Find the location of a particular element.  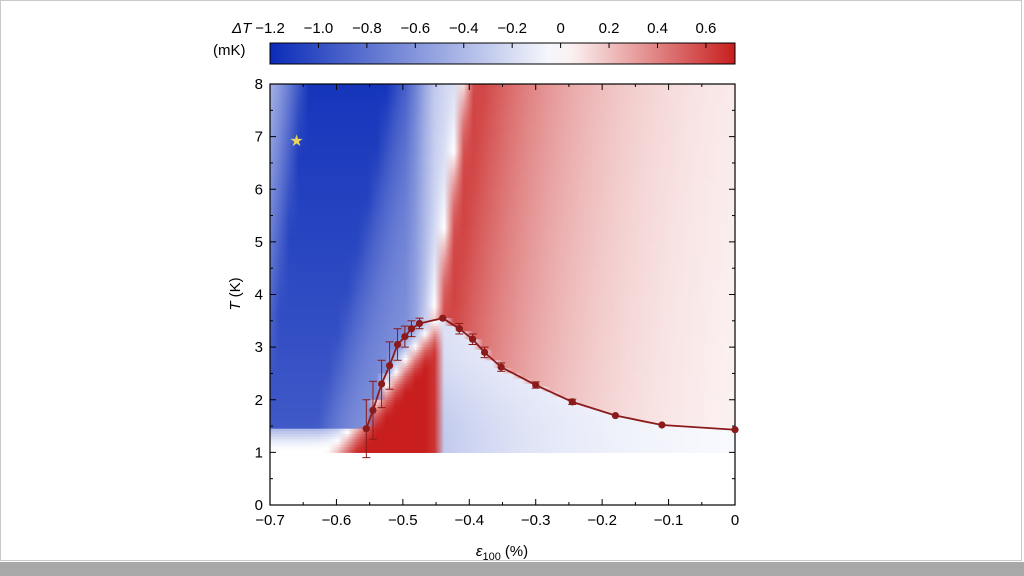

colorbar-label-unit: (mK) is located at coordinates (229, 50).